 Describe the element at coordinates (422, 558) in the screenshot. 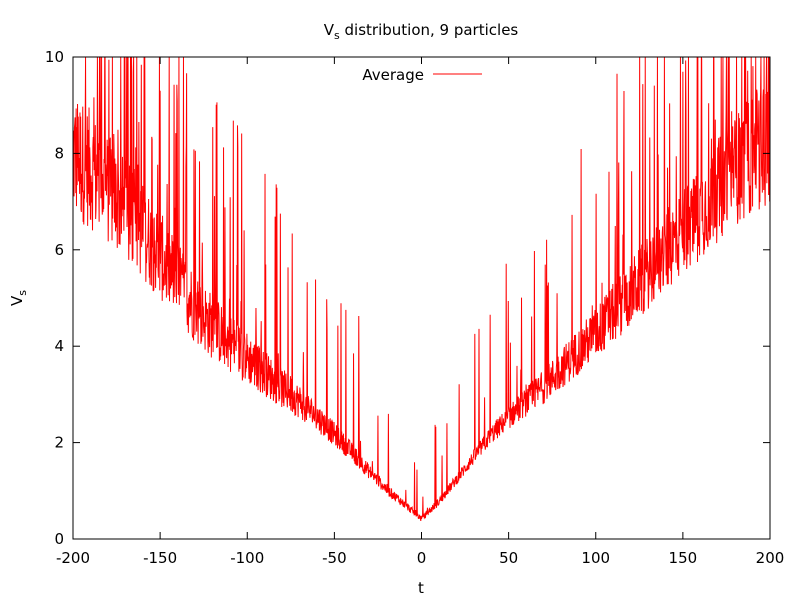

I see `x-tick-label: 0` at that location.